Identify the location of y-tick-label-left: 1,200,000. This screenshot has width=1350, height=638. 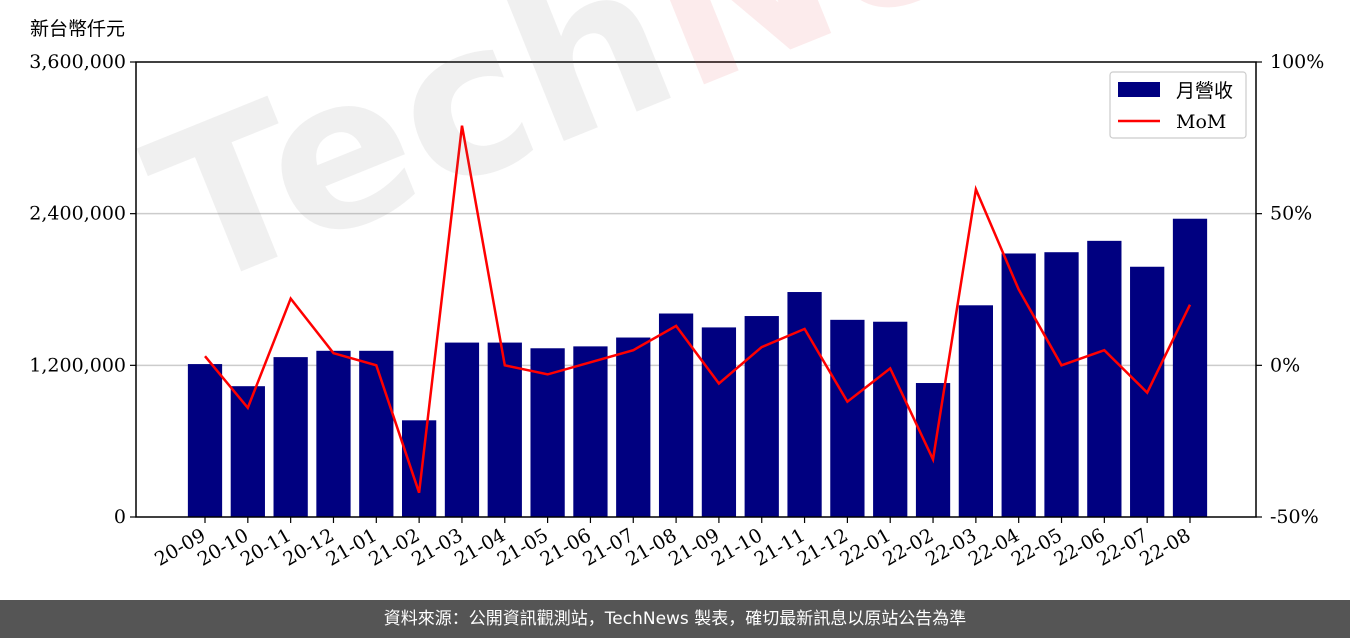
(77, 365).